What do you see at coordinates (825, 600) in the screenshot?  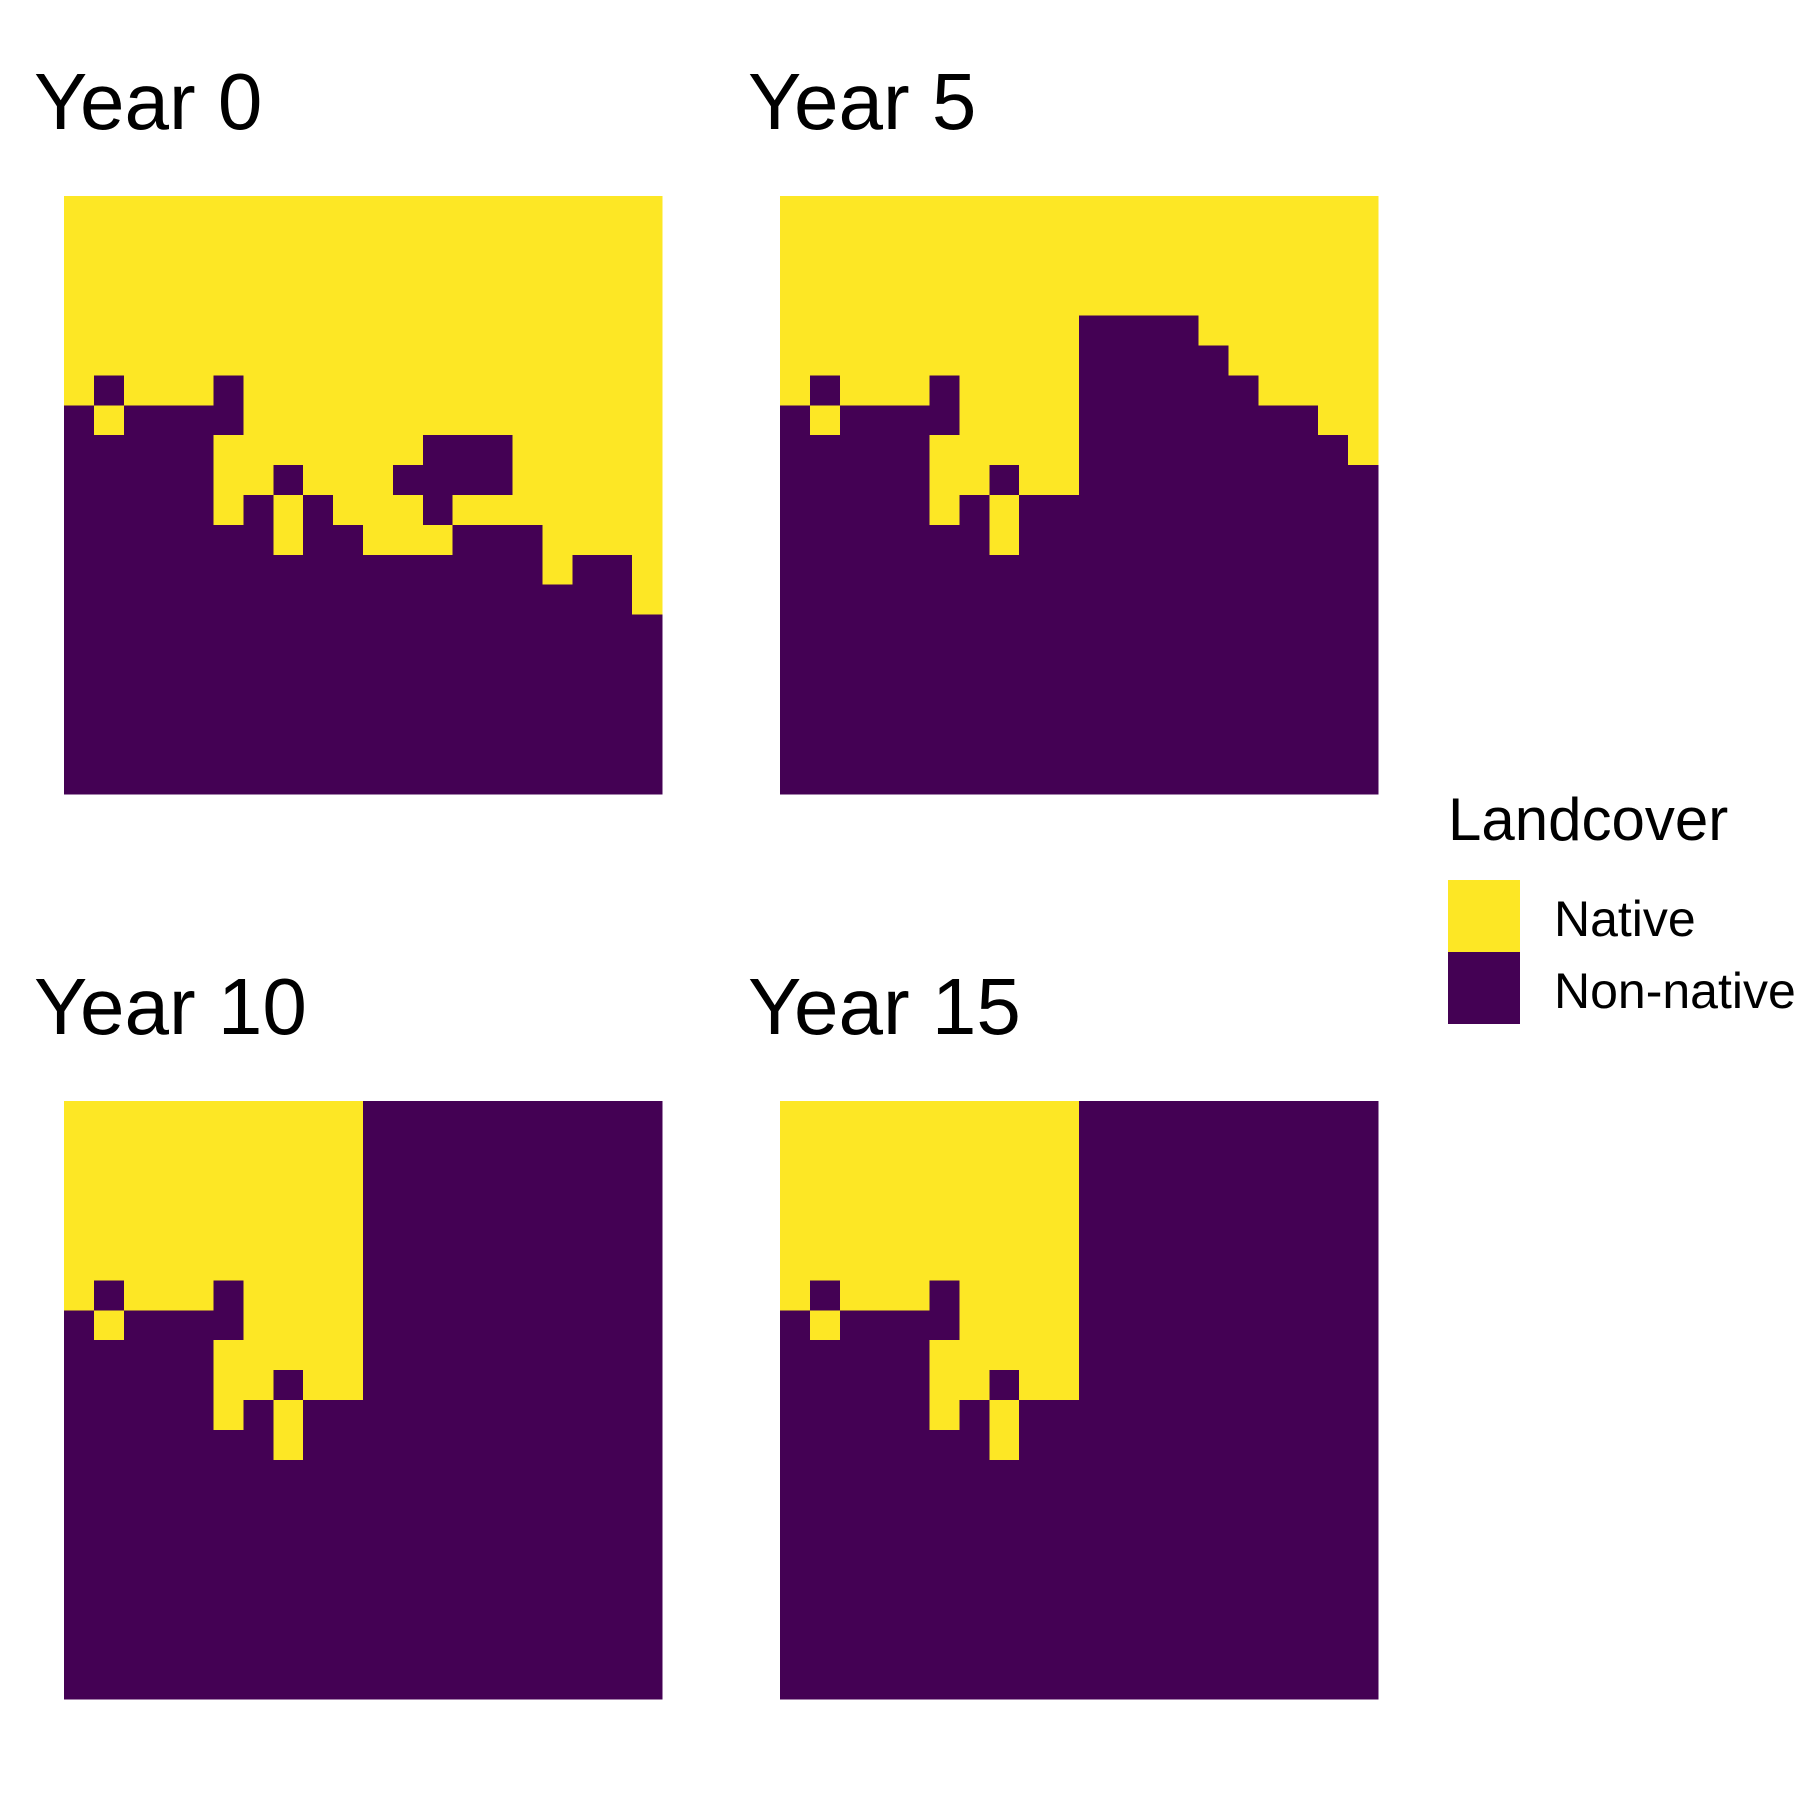 I see `cell-year-5-r13-c1` at bounding box center [825, 600].